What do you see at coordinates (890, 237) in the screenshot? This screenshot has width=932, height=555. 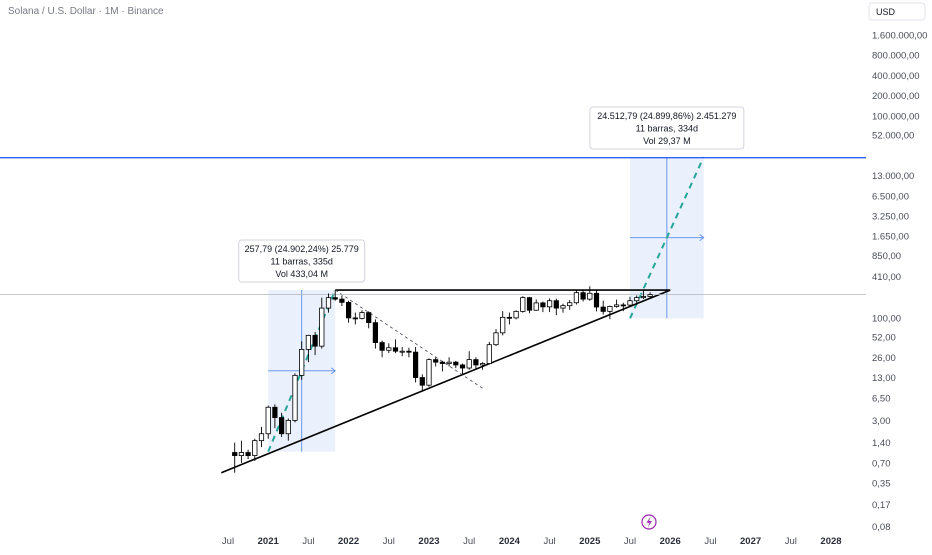 I see `price-tick-label: 1.650,00` at bounding box center [890, 237].